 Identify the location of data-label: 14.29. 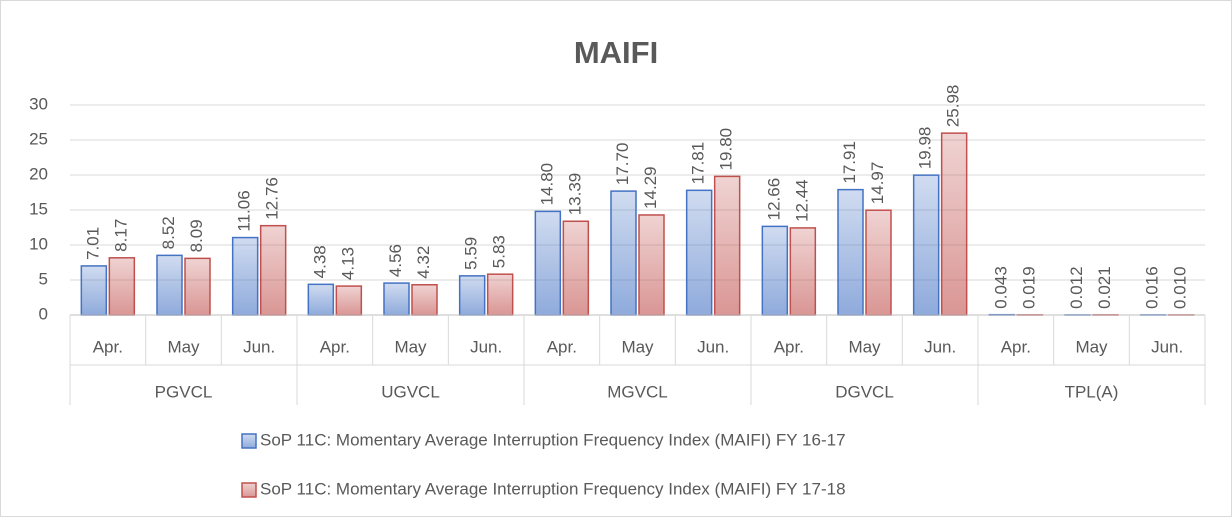
(650, 187).